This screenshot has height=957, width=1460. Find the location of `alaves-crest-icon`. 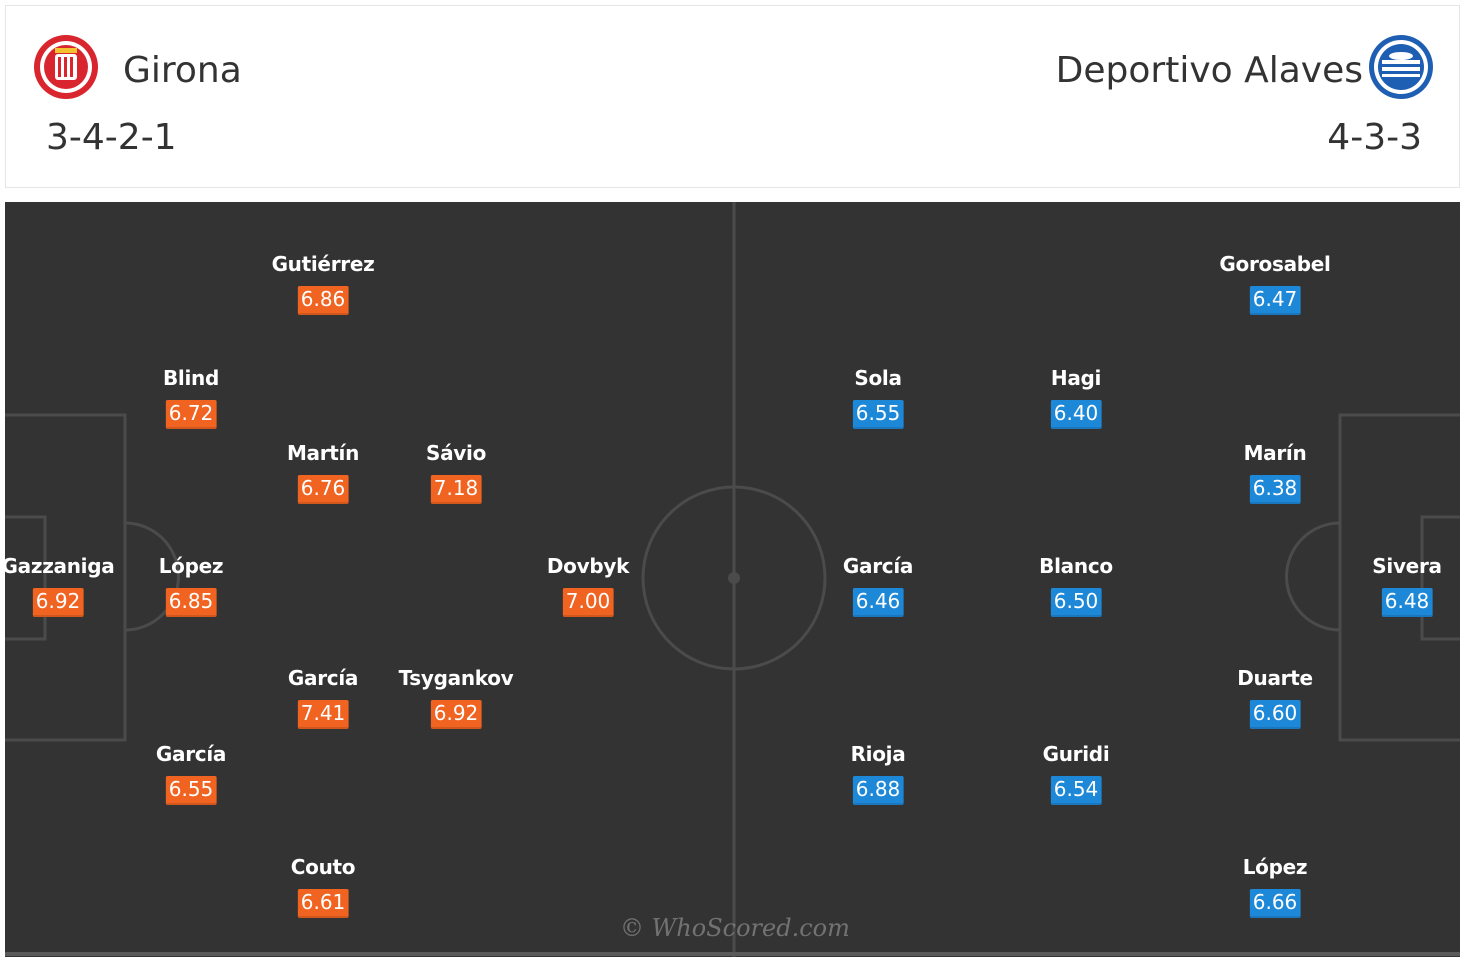

alaves-crest-icon is located at coordinates (1401, 67).